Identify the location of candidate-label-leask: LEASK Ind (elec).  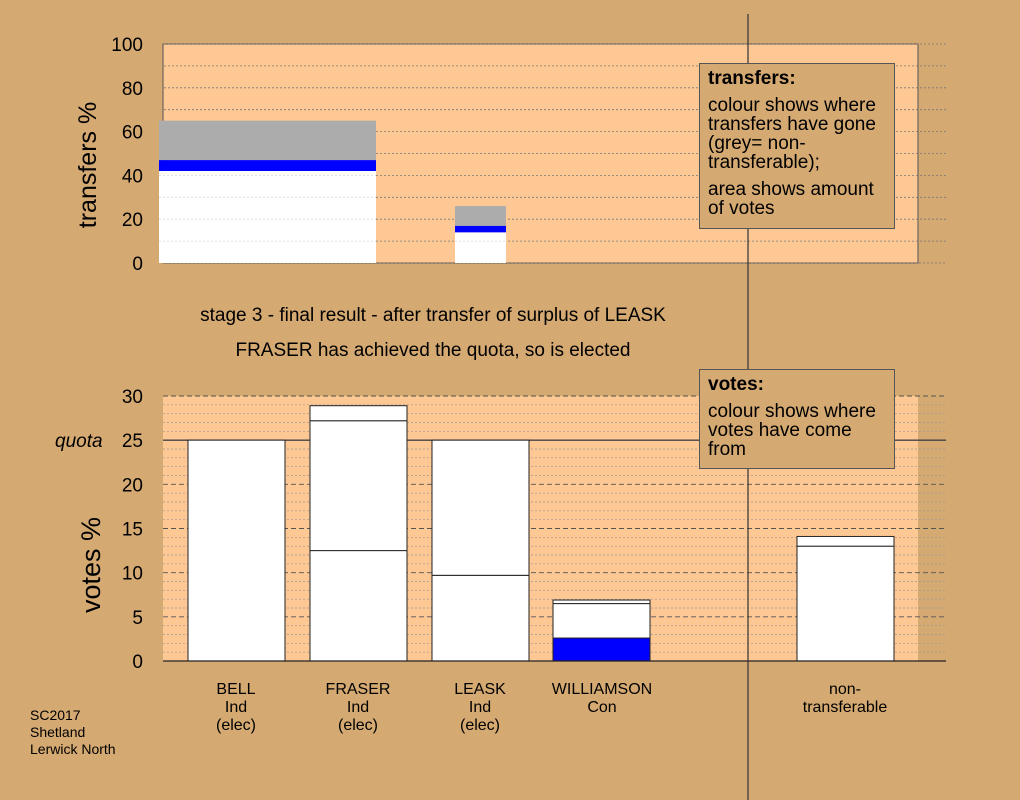
(480, 708).